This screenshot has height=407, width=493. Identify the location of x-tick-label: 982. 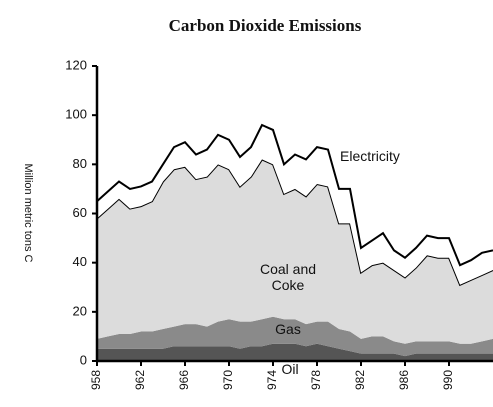
(360, 380).